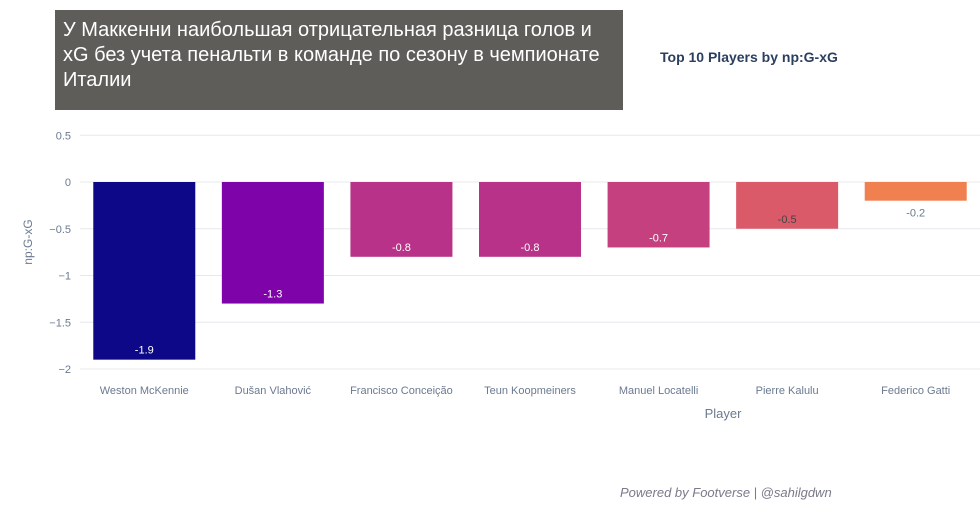  What do you see at coordinates (787, 391) in the screenshot?
I see `x-tick-label: Pierre Kalulu` at bounding box center [787, 391].